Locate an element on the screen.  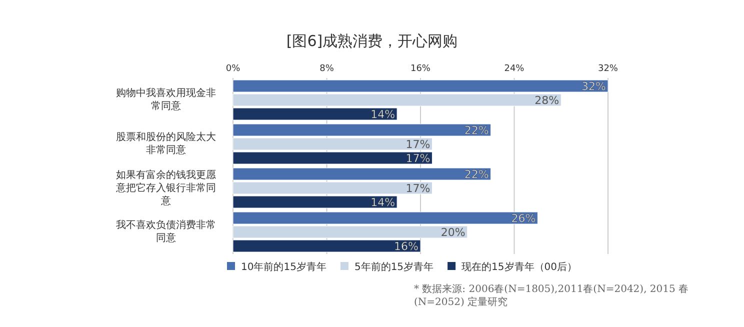
legend-label: 5年前的15岁青年 is located at coordinates (394, 267).